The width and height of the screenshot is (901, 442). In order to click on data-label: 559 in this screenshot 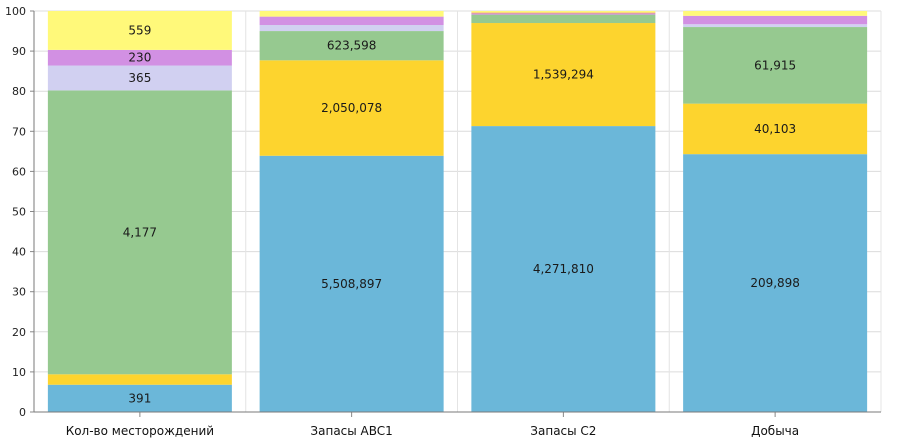, I will do `click(139, 30)`.